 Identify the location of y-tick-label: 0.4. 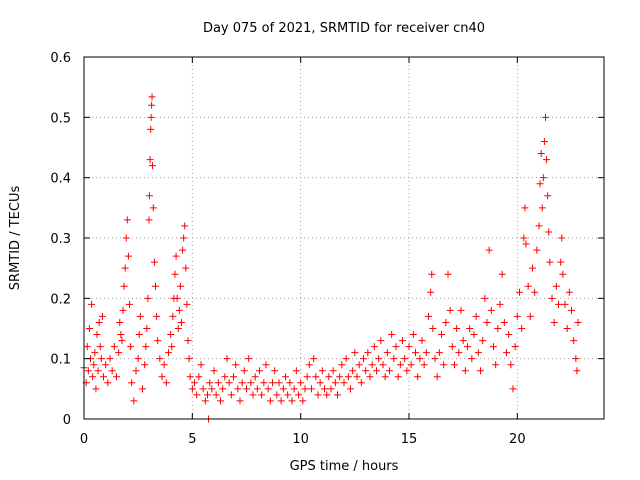
(60, 179).